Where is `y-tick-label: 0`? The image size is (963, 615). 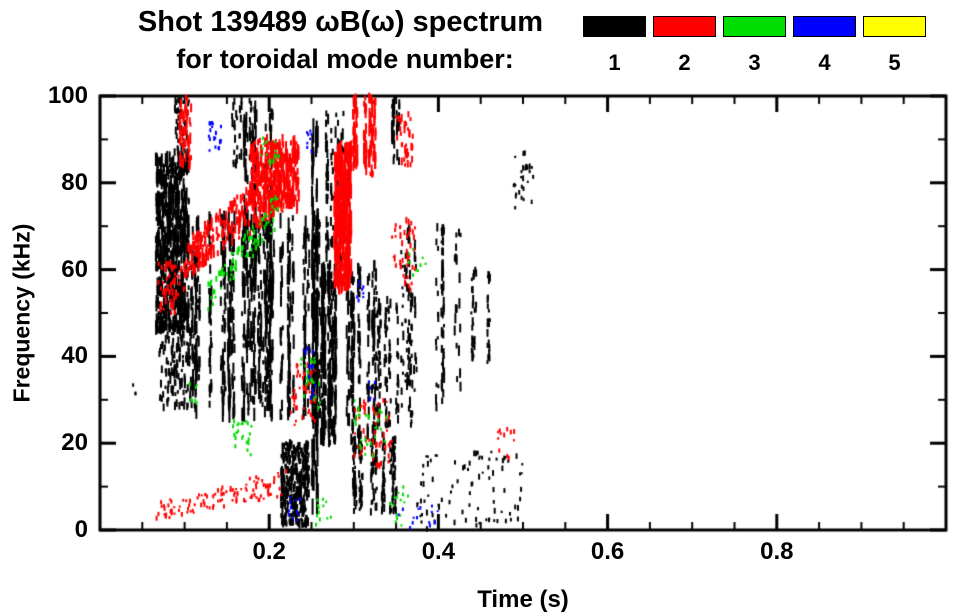 y-tick-label: 0 is located at coordinates (81, 529).